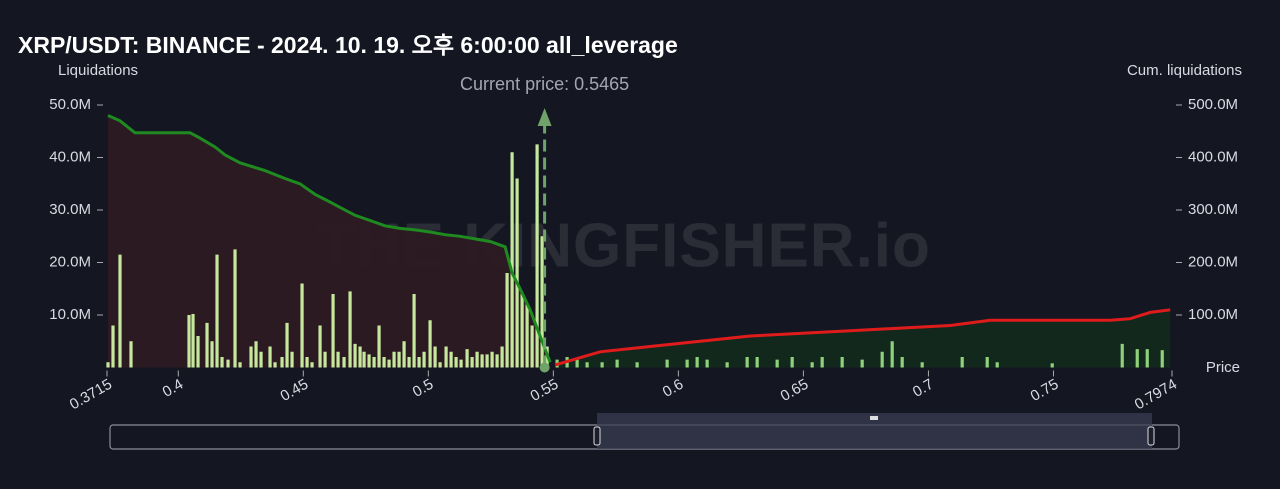 The width and height of the screenshot is (1280, 489). What do you see at coordinates (1213, 261) in the screenshot?
I see `y2-tick-label: 200.0M` at bounding box center [1213, 261].